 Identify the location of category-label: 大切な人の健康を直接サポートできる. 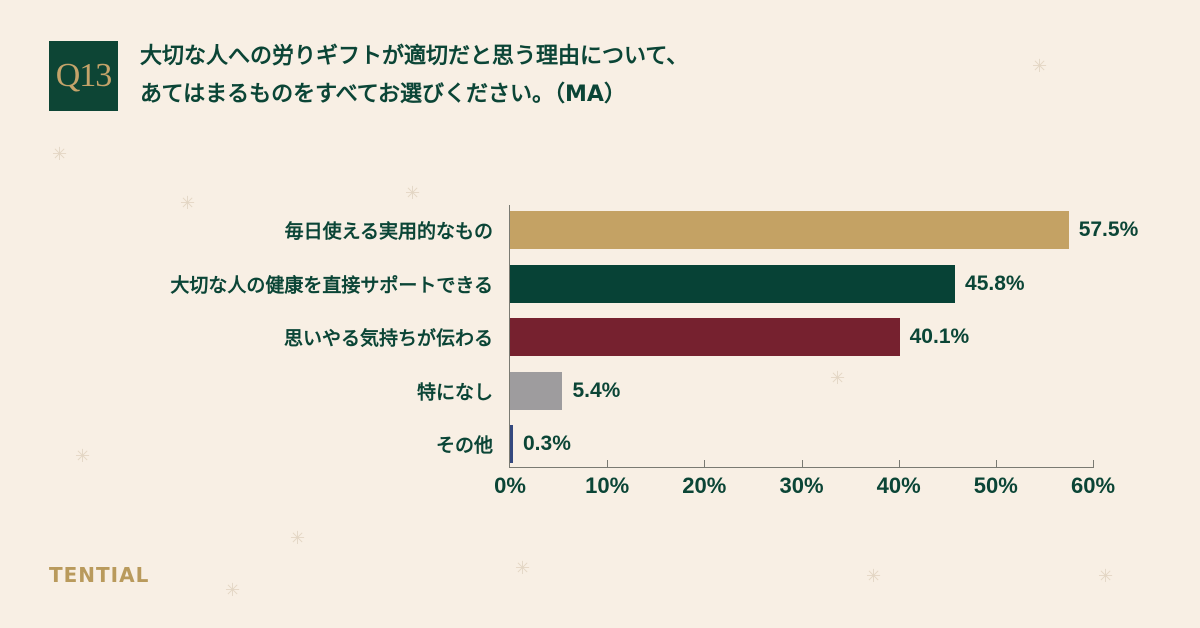
(331, 285).